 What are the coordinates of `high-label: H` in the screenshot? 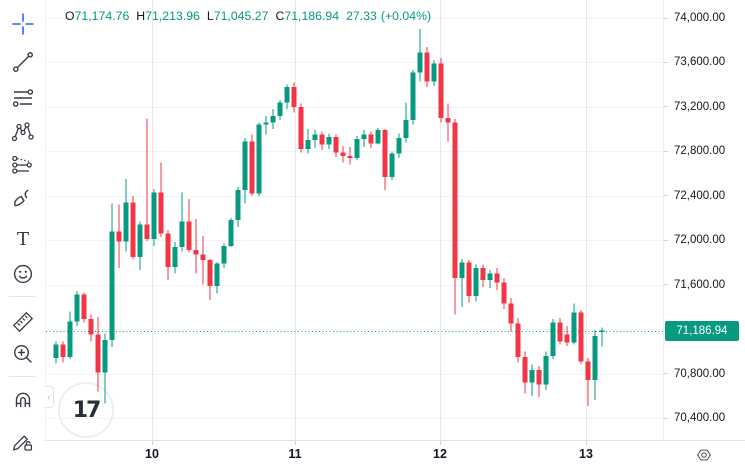 It's located at (141, 16).